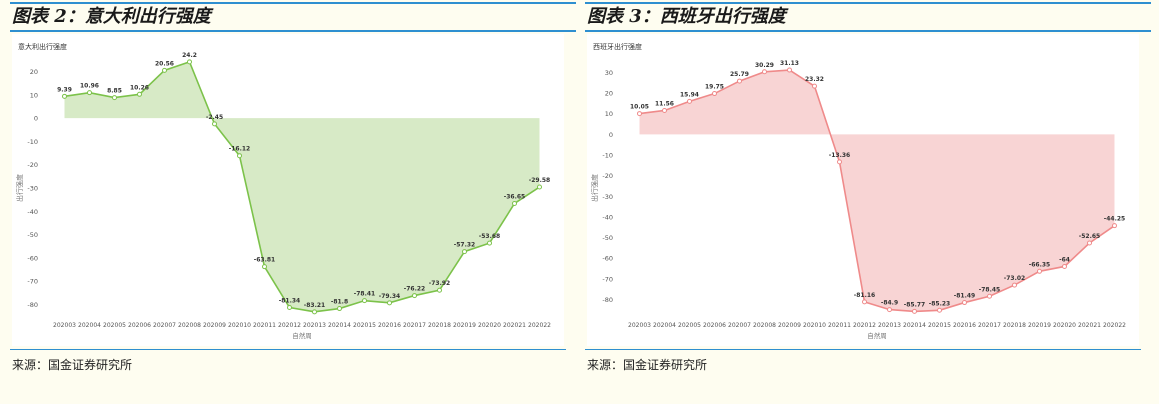 The image size is (1159, 404). I want to click on y-tick-label: -70, so click(607, 279).